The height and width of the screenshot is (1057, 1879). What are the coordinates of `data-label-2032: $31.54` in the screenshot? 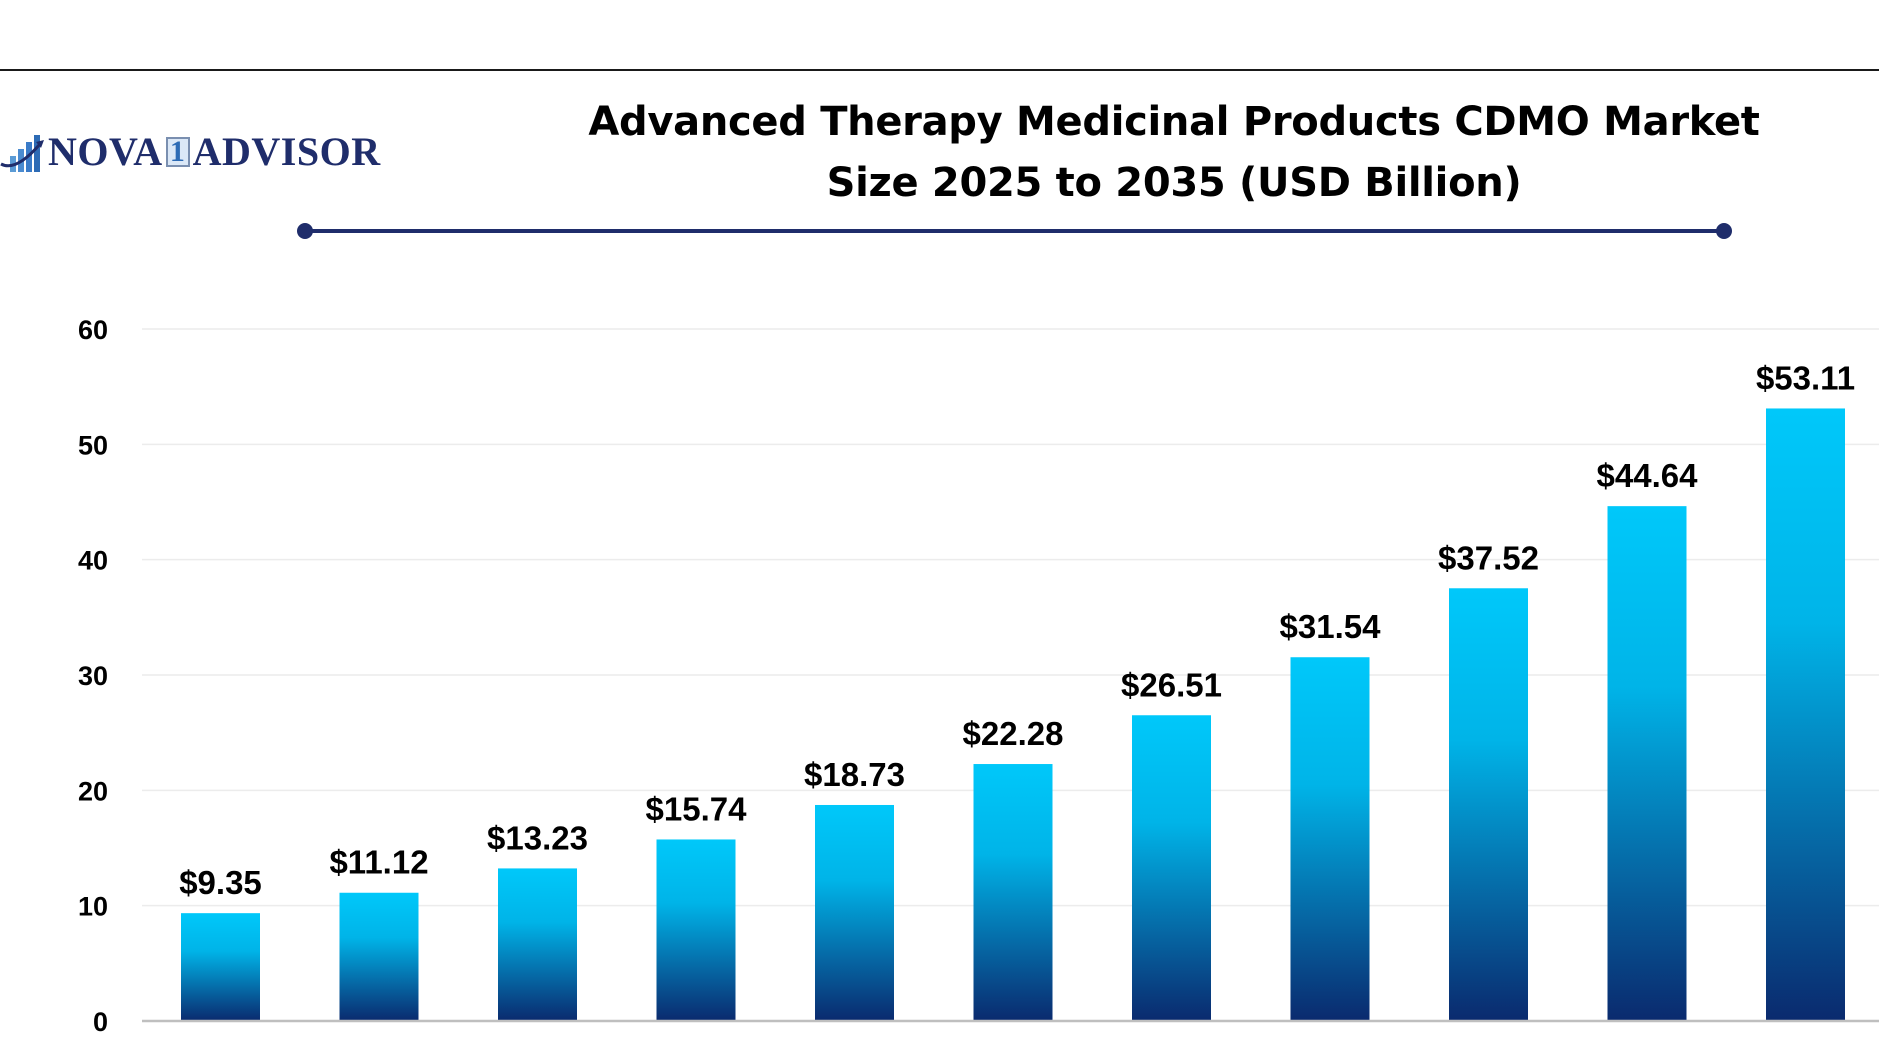 It's located at (1331, 626).